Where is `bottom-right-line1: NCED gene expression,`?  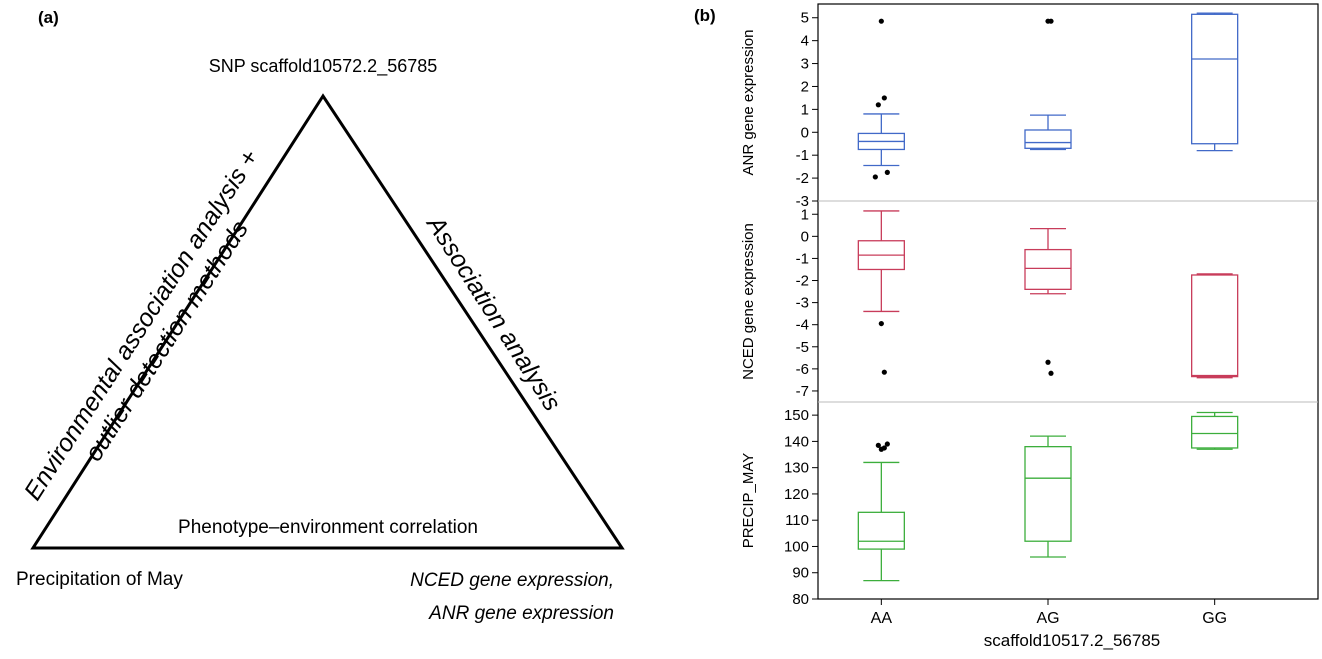
bottom-right-line1: NCED gene expression, is located at coordinates (512, 580).